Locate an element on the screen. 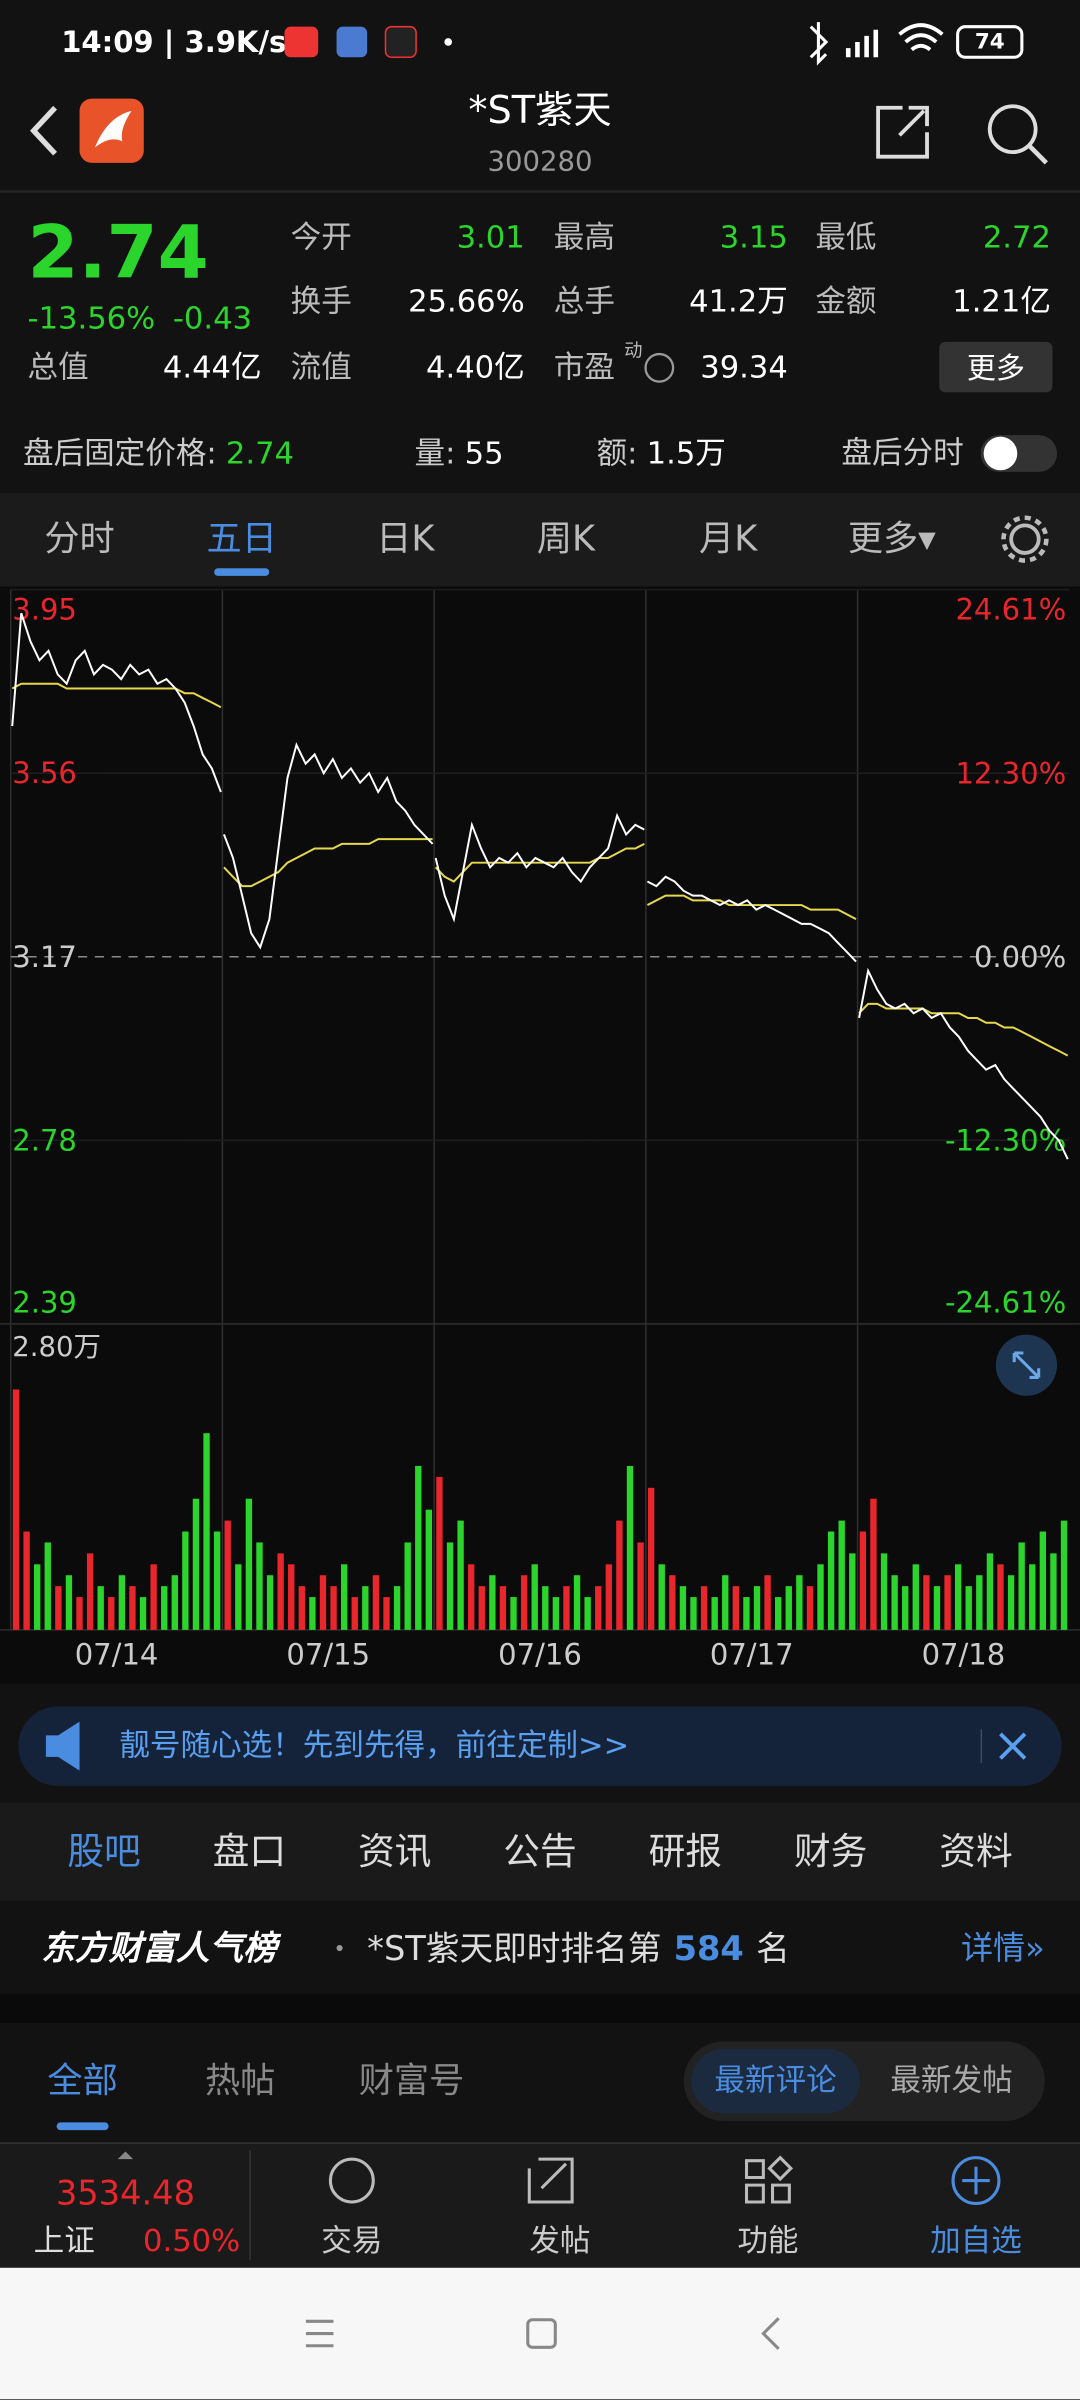 The height and width of the screenshot is (2400, 1080). chart-tab: 更多▾ is located at coordinates (892, 539).